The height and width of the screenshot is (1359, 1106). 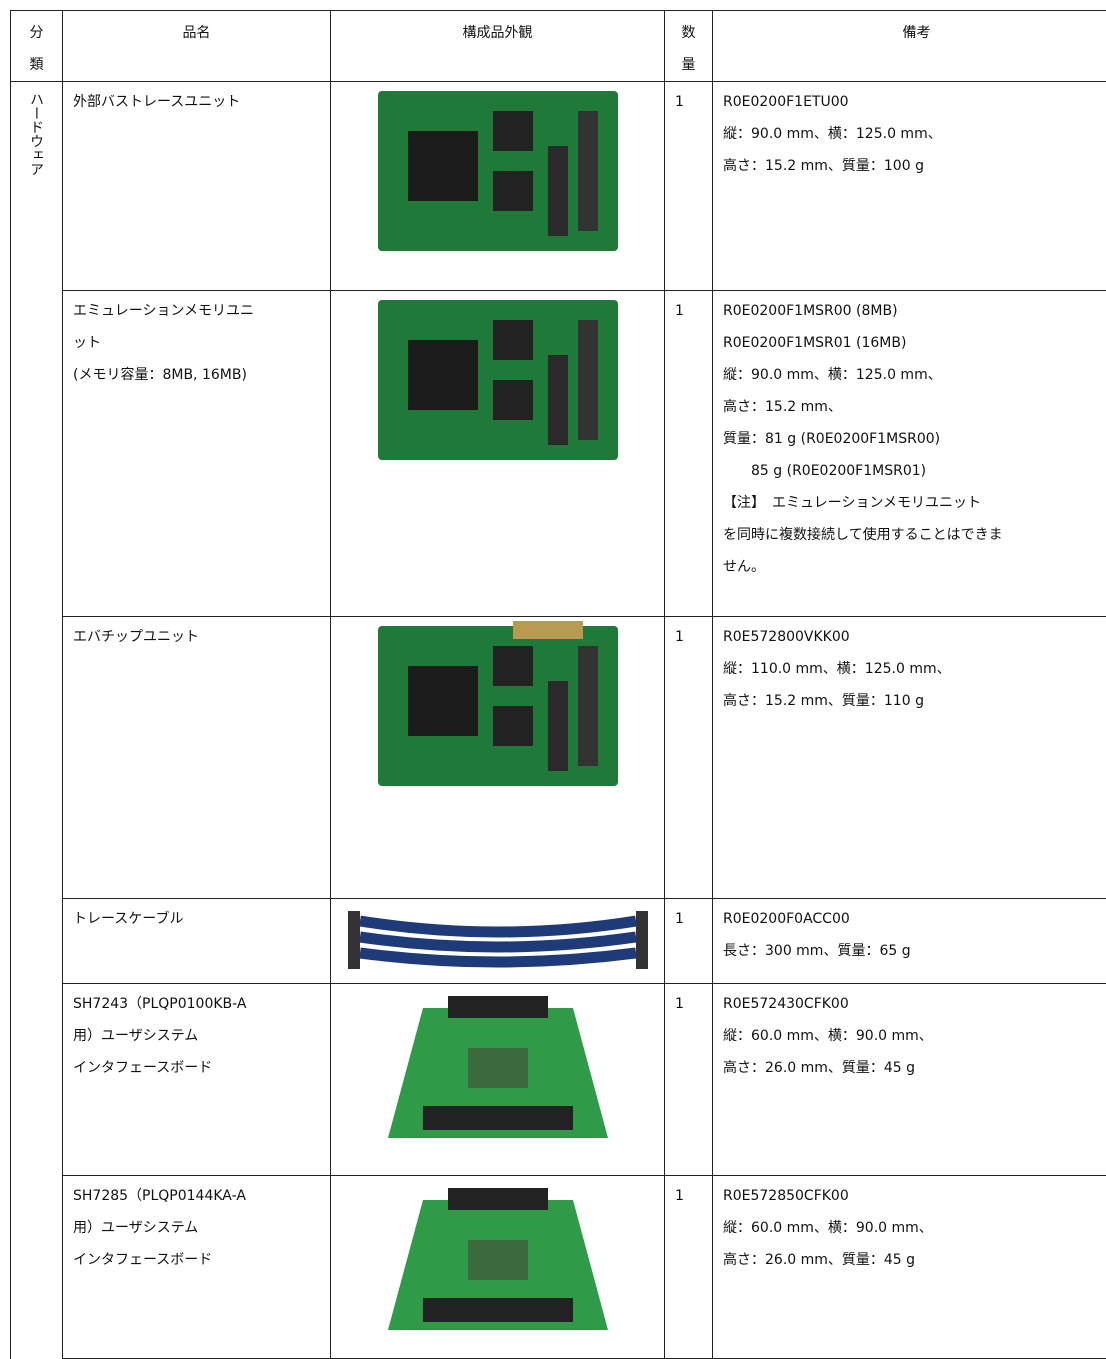 What do you see at coordinates (914, 503) in the screenshot?
I see `remark-line: 【注】 エミュレーションメモリユニット` at bounding box center [914, 503].